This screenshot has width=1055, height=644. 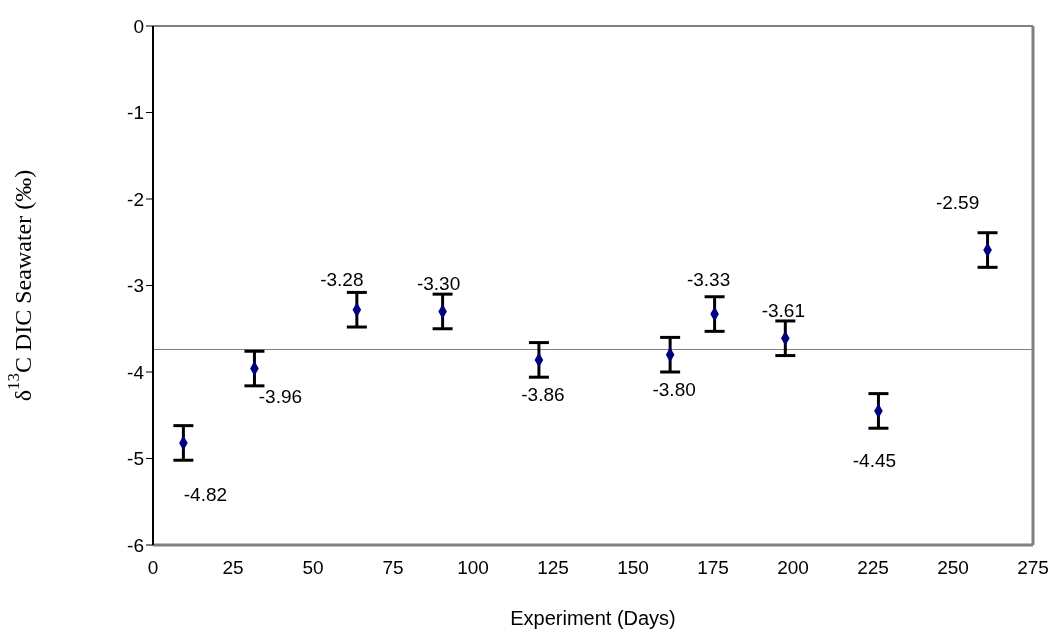 I want to click on y-tick-label: 0, so click(x=138, y=26).